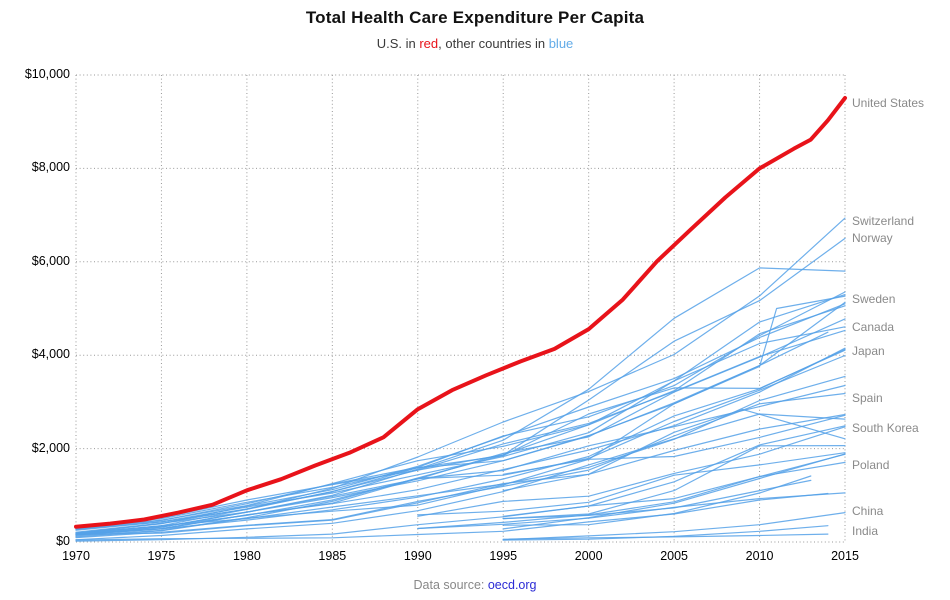 The width and height of the screenshot is (950, 600). I want to click on x-tick-label-2010: 2010, so click(759, 556).